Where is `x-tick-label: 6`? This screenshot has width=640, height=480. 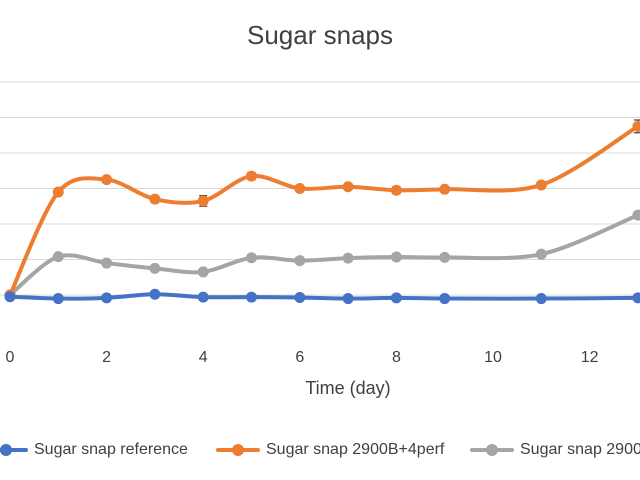
x-tick-label: 6 is located at coordinates (299, 357).